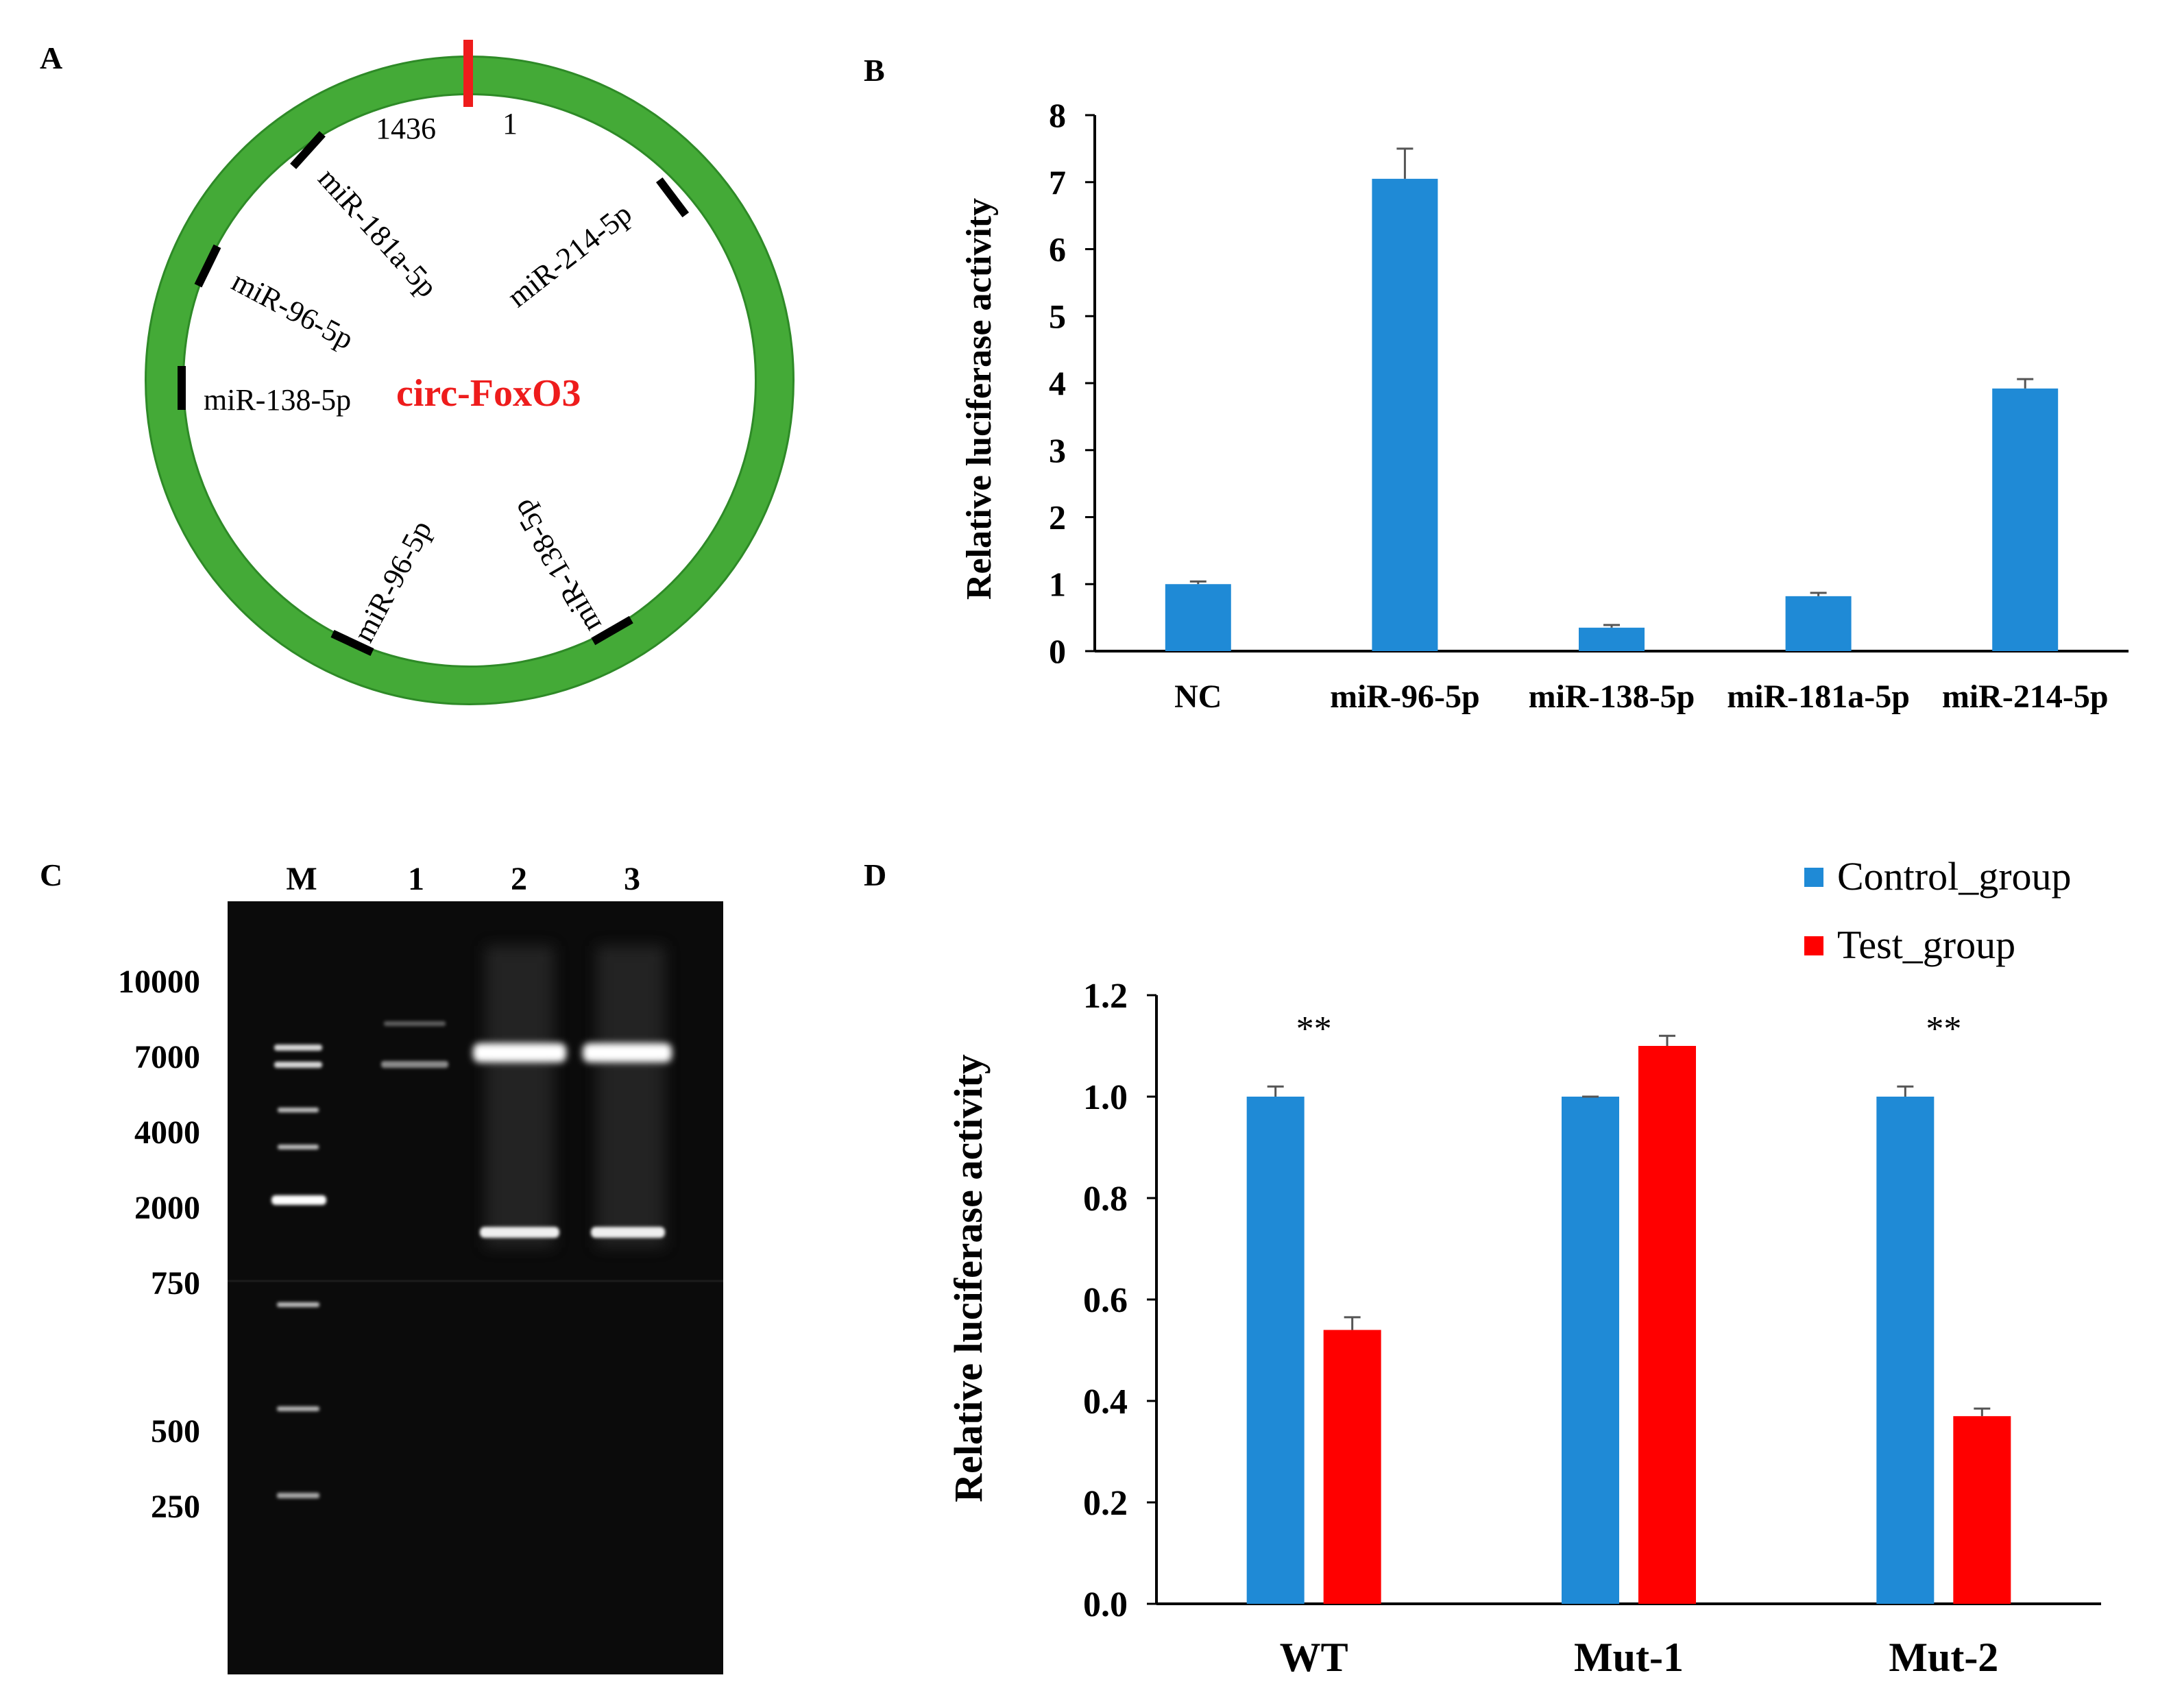  I want to click on error-bar-wt-control_group, so click(1275, 1091).